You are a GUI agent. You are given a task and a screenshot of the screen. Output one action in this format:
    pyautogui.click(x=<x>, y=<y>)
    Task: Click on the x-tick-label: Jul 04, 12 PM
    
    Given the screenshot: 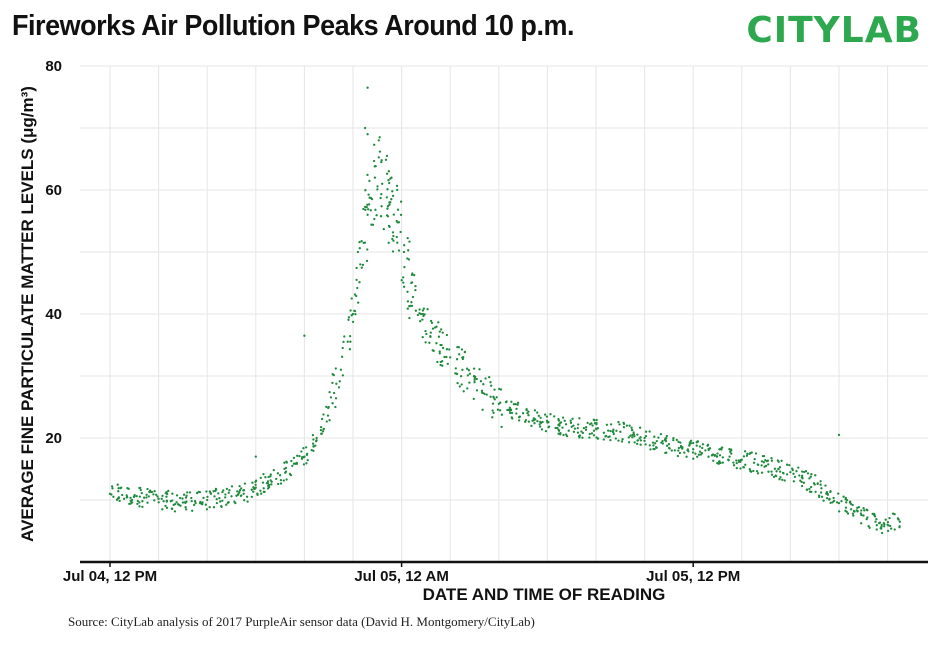 What is the action you would take?
    pyautogui.click(x=110, y=576)
    